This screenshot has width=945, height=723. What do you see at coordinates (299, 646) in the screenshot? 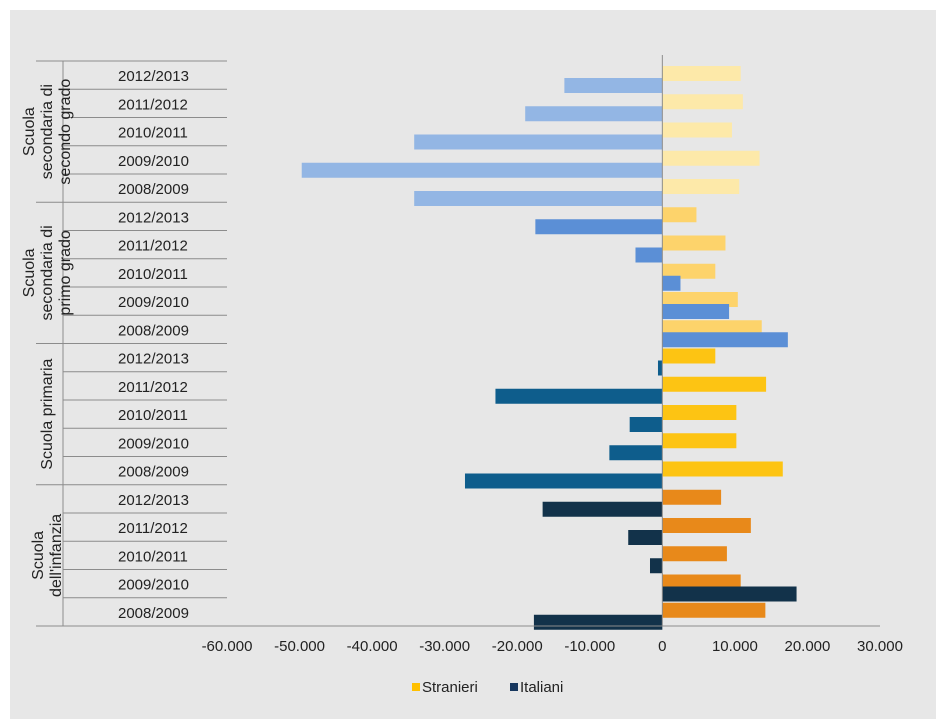
I see `tick-label-x: -50.000` at bounding box center [299, 646].